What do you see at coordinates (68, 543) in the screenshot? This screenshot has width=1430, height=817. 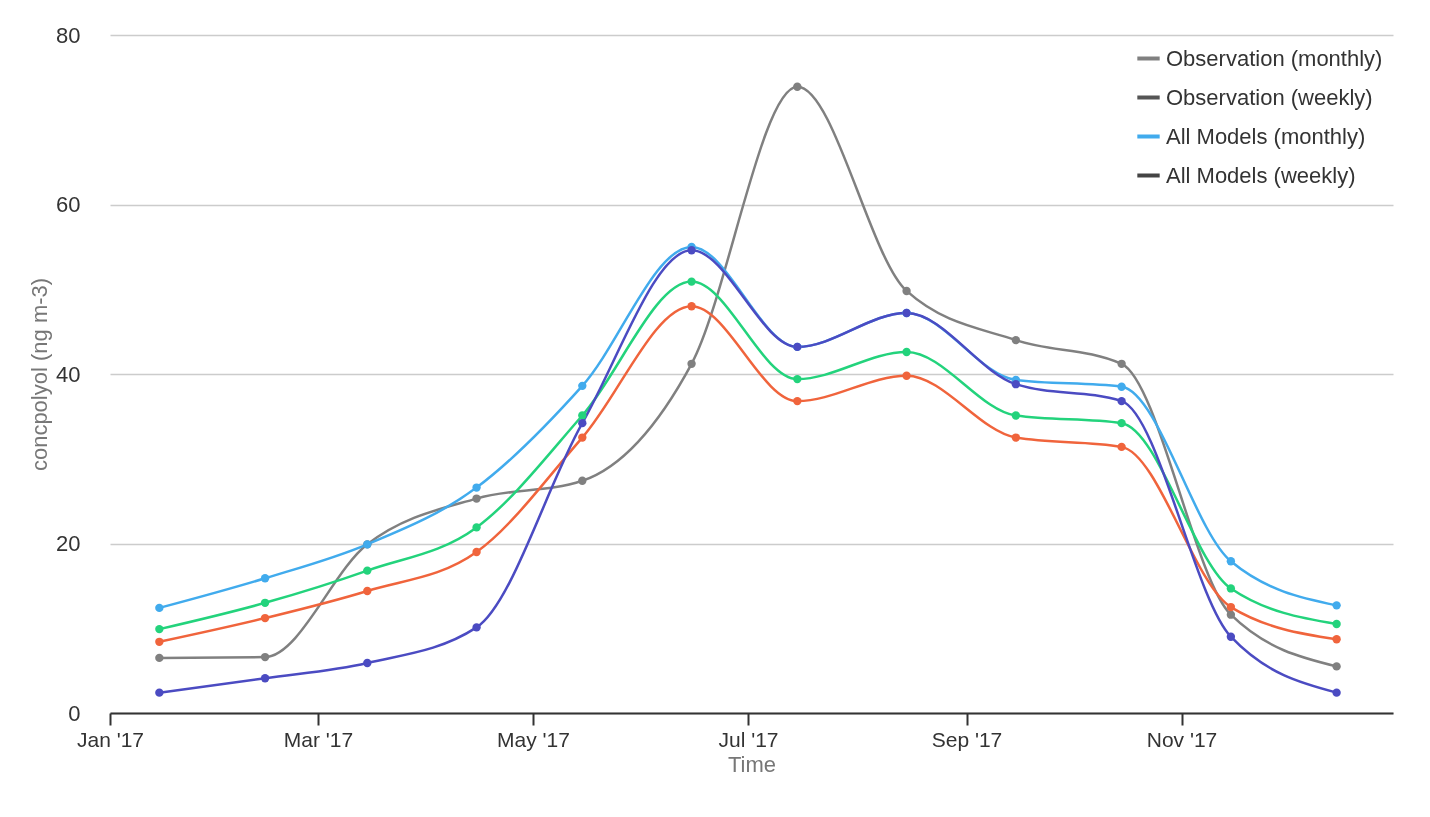 I see `y-tick-label: 20` at bounding box center [68, 543].